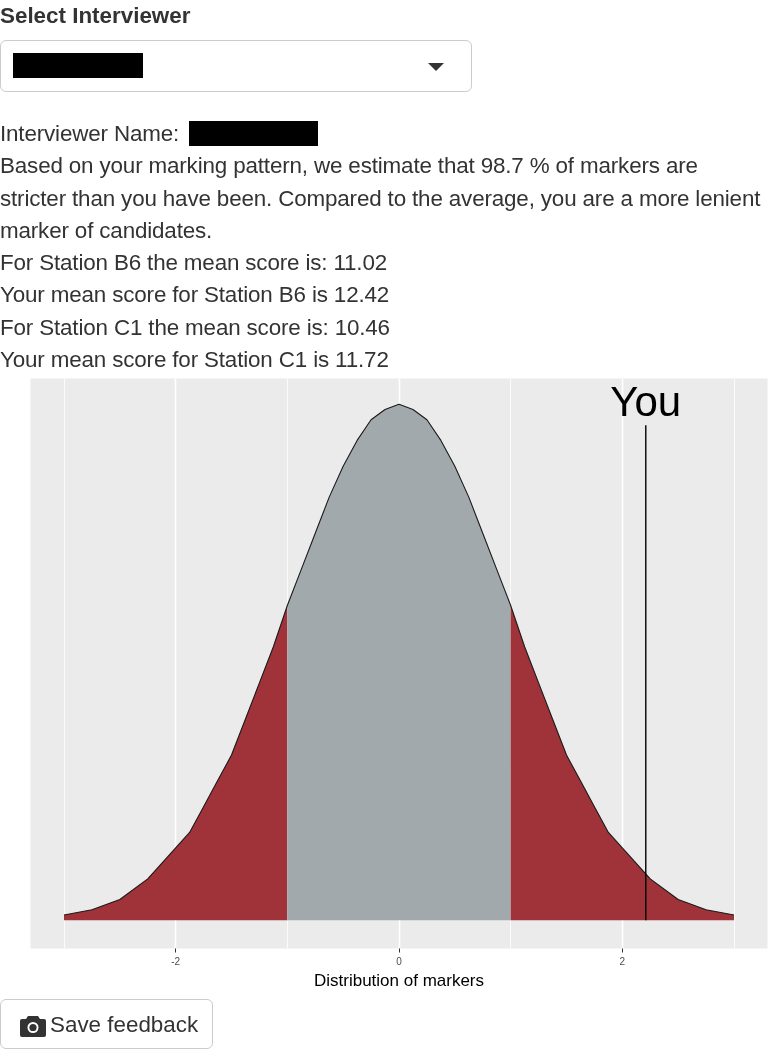 This screenshot has height=1055, width=771. What do you see at coordinates (96, 16) in the screenshot?
I see `text: Select Interviewer` at bounding box center [96, 16].